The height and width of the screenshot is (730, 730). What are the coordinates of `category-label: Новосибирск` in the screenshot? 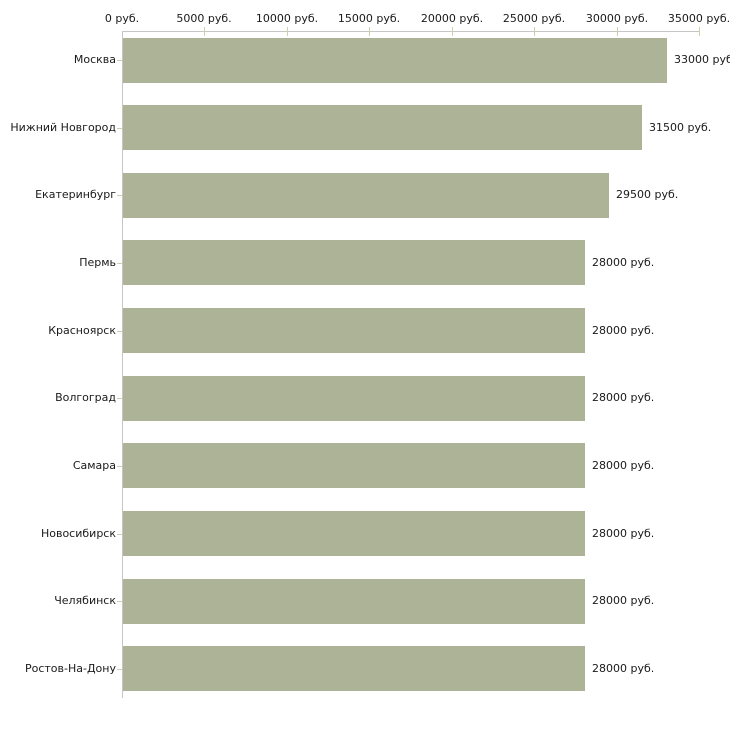 It's located at (78, 533).